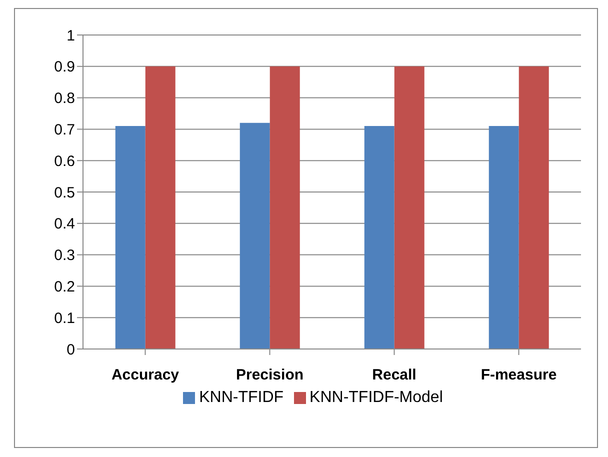 Image resolution: width=608 pixels, height=457 pixels. I want to click on y-tick-label: 0.6, so click(64, 161).